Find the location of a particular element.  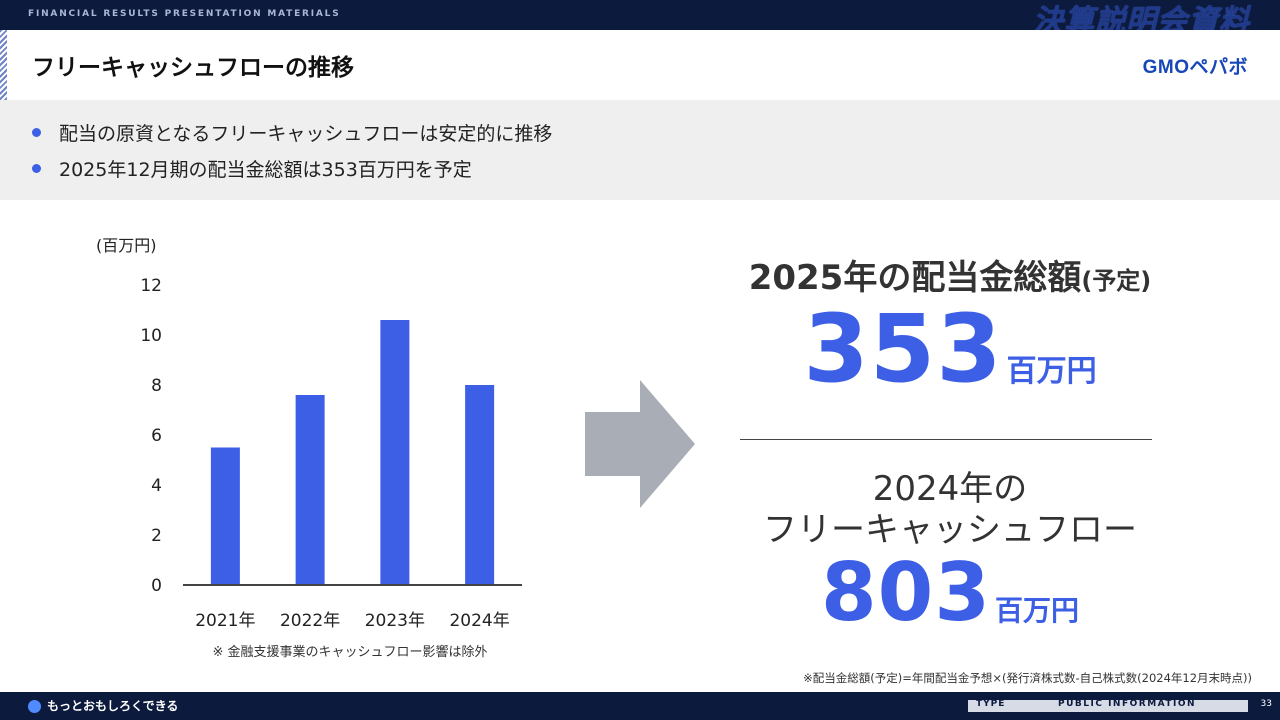

slogan-text: もっとおもしろくできる is located at coordinates (113, 706).